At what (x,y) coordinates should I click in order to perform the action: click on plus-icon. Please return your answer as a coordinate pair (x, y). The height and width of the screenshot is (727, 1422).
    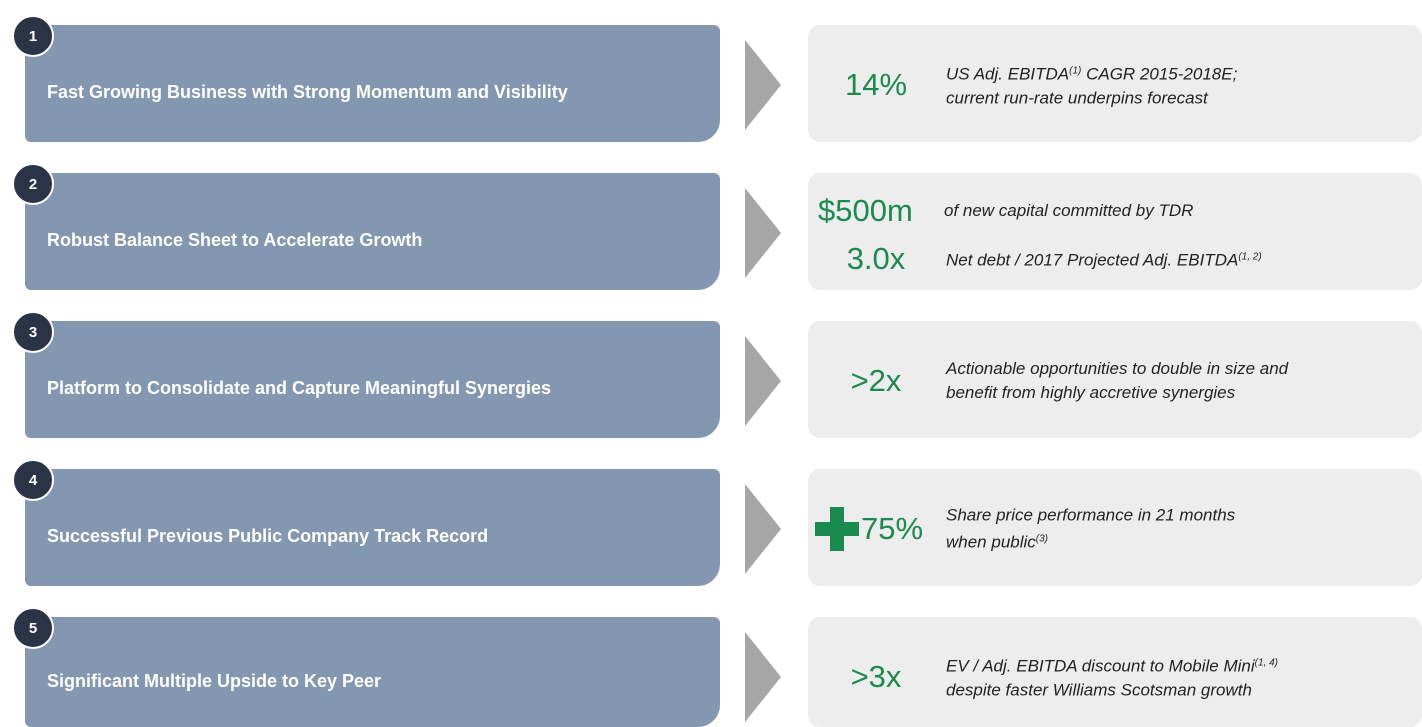
    Looking at the image, I should click on (837, 529).